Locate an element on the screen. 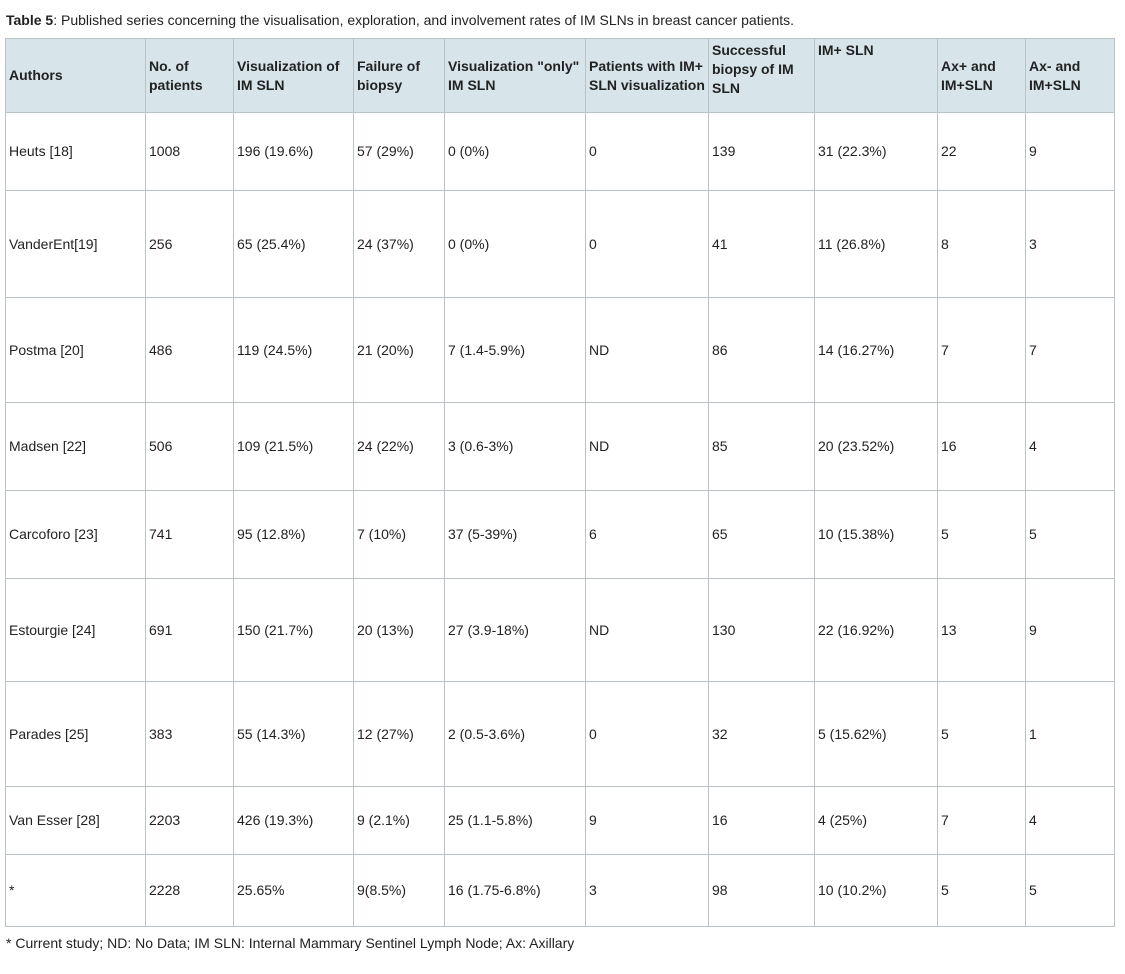 This screenshot has width=1125, height=974. table-cell: Heuts [18] is located at coordinates (75, 151).